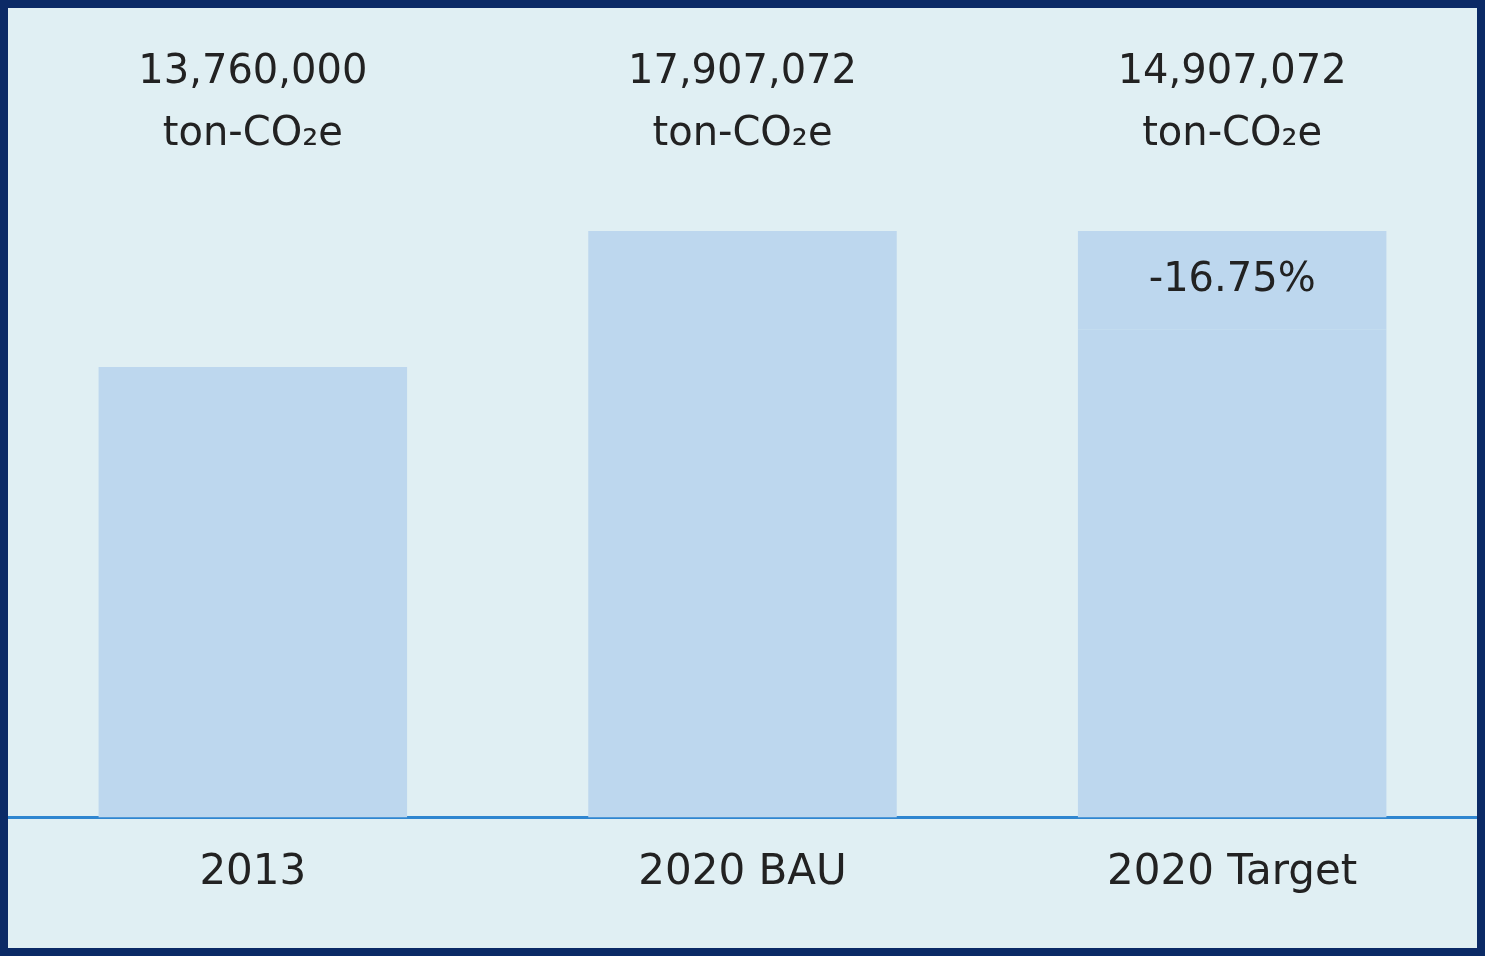 This screenshot has height=956, width=1485. I want to click on annotation: -16.75%, so click(1232, 276).